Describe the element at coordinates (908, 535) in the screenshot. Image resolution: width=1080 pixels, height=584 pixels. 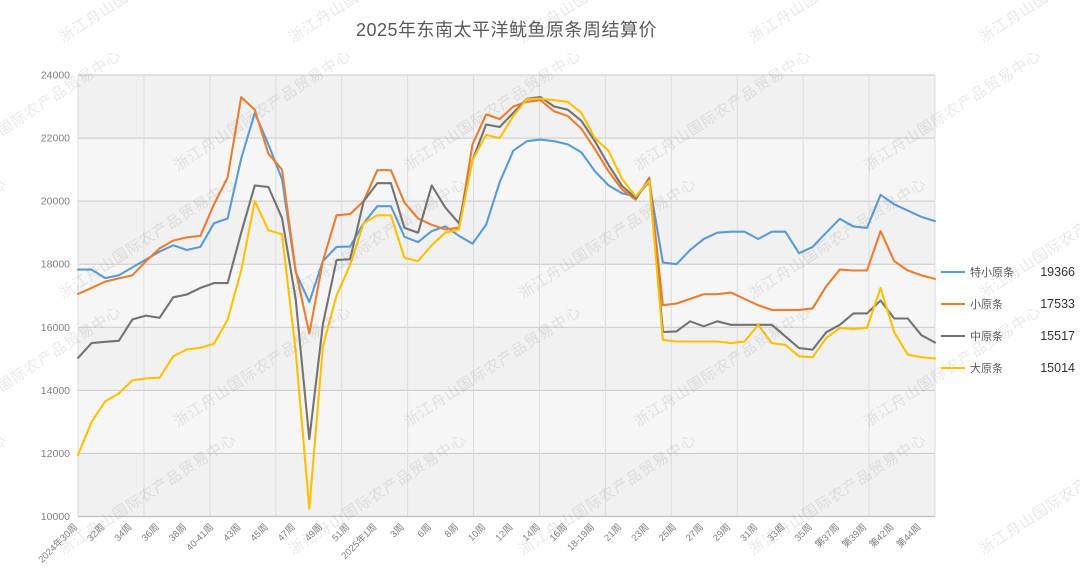
I see `x-tick-label: 第44周` at that location.